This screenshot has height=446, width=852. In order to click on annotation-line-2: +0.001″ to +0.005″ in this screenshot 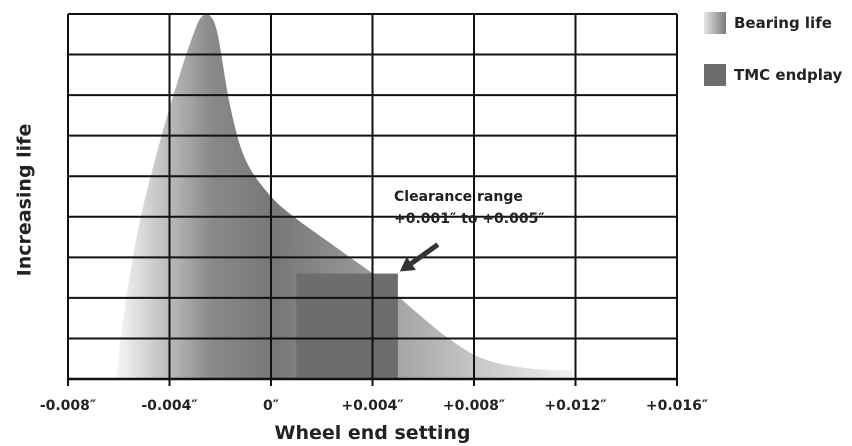, I will do `click(469, 219)`.